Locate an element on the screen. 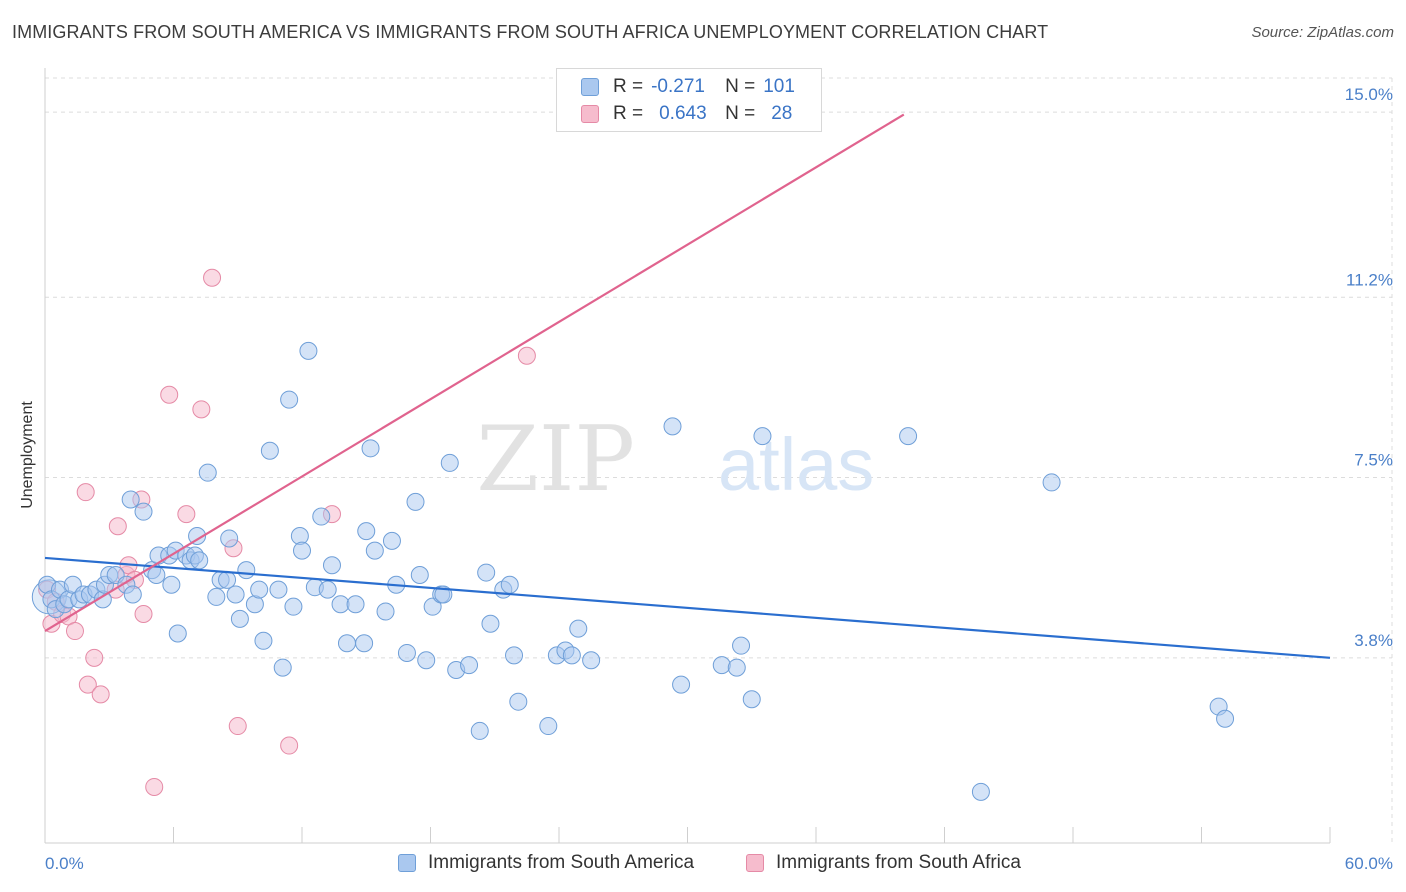 The height and width of the screenshot is (892, 1406). legend-r-value: -0.271 is located at coordinates (678, 86).